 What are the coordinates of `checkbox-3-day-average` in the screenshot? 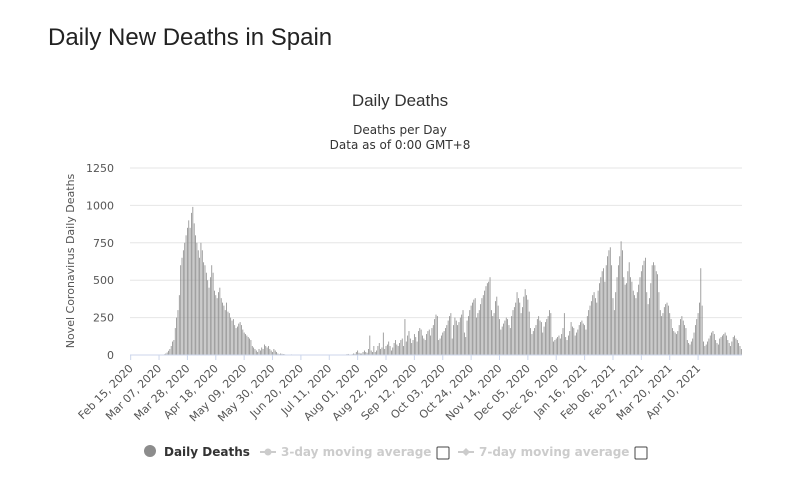 It's located at (443, 453).